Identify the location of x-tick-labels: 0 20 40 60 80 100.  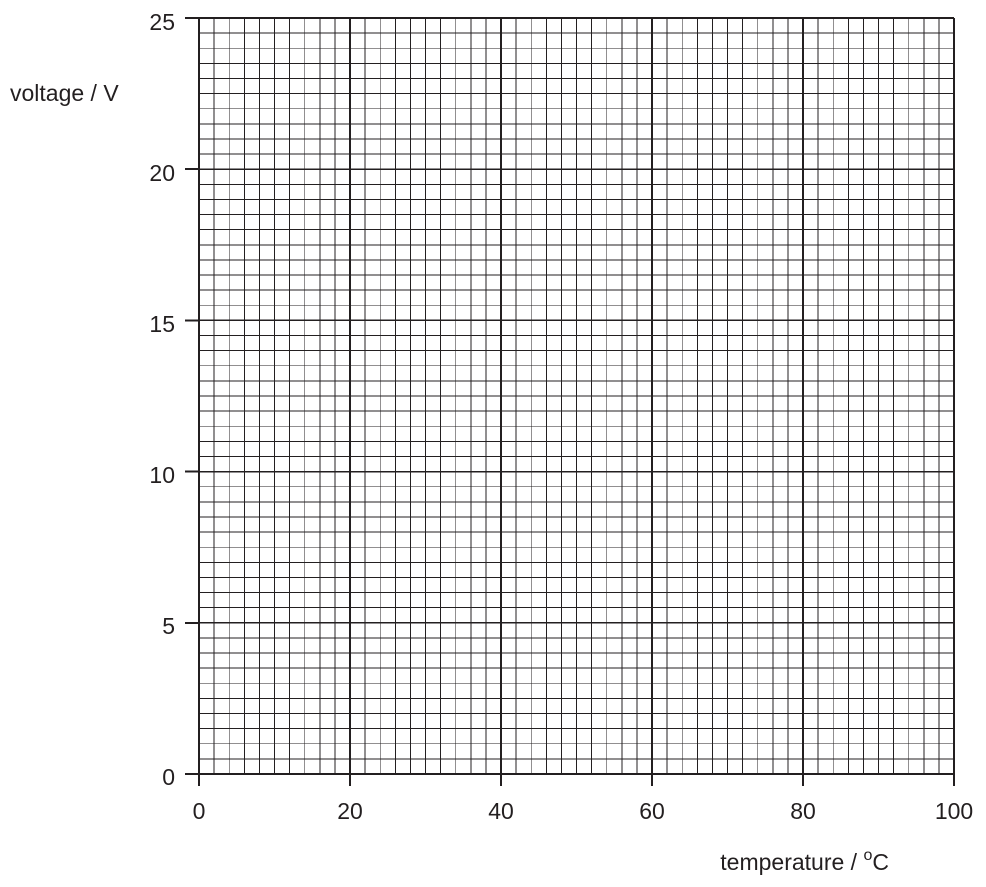
(583, 811).